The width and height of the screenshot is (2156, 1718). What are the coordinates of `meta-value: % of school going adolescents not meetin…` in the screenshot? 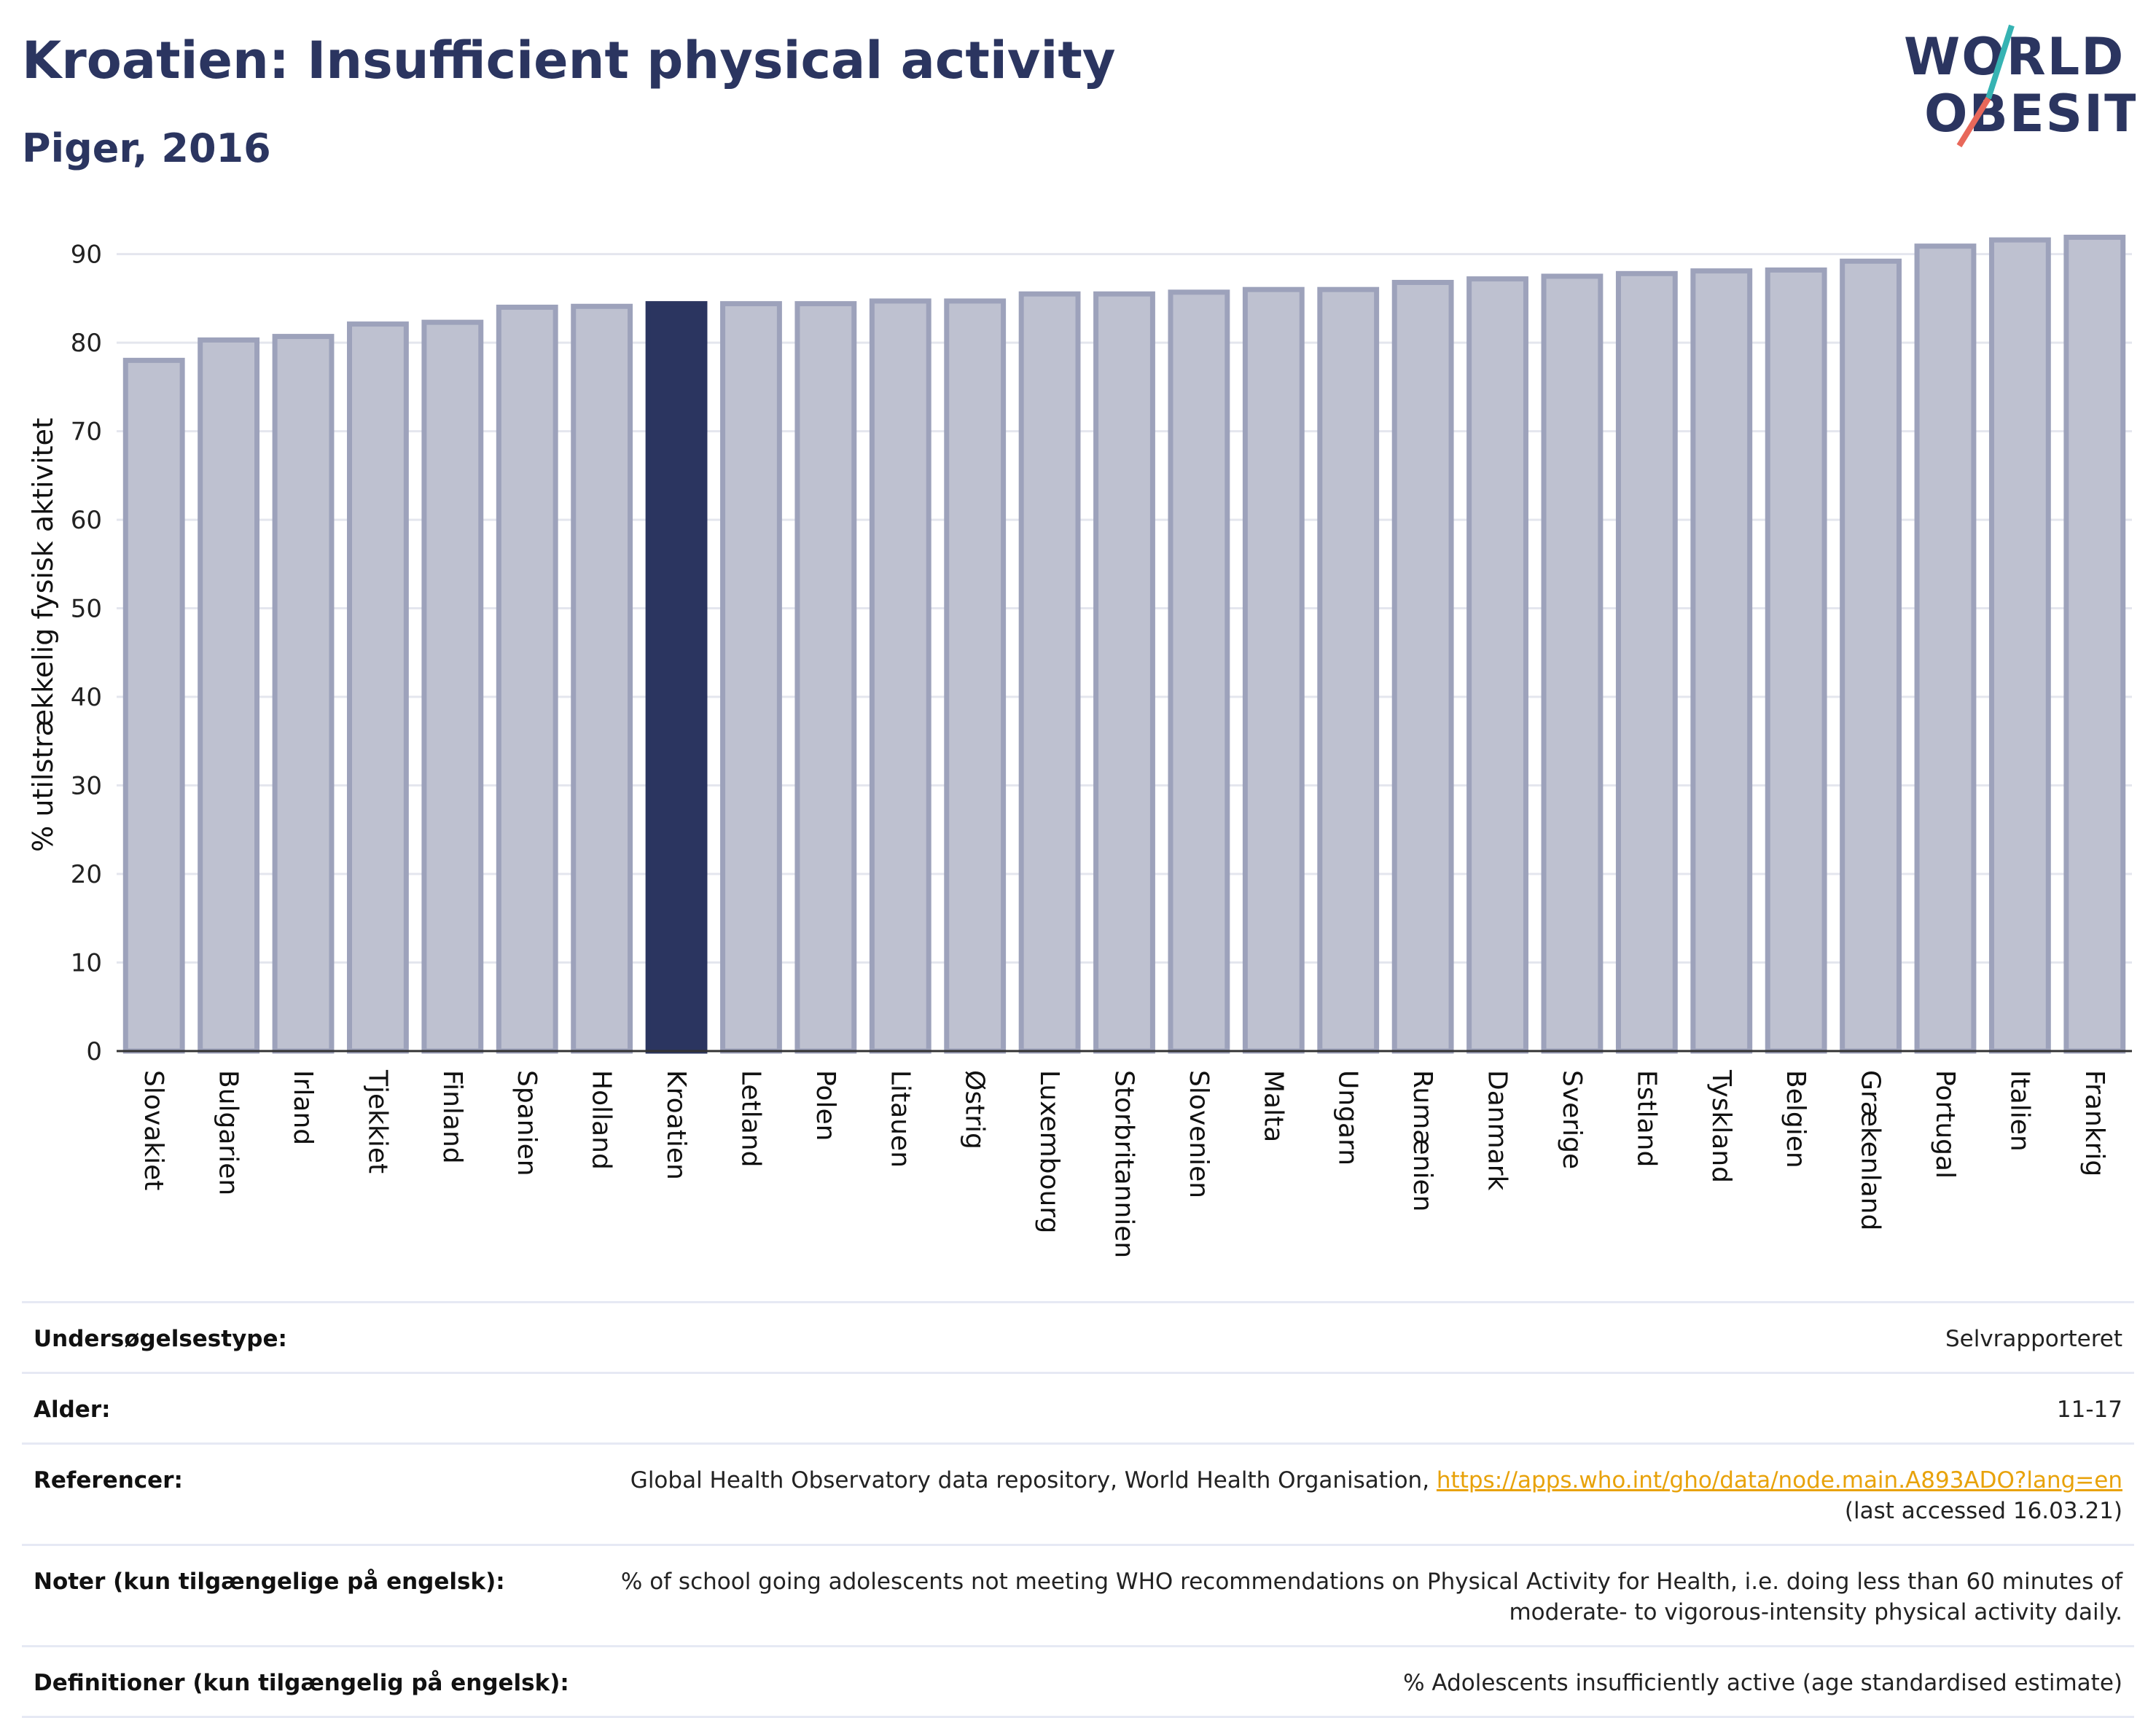 It's located at (1371, 1597).